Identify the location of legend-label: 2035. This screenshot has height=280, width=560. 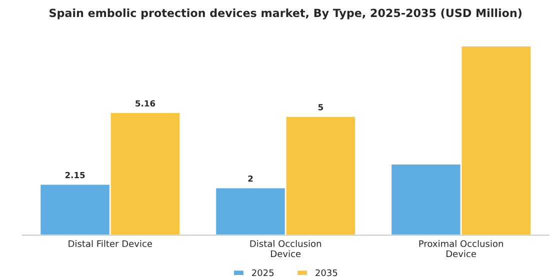
(327, 272).